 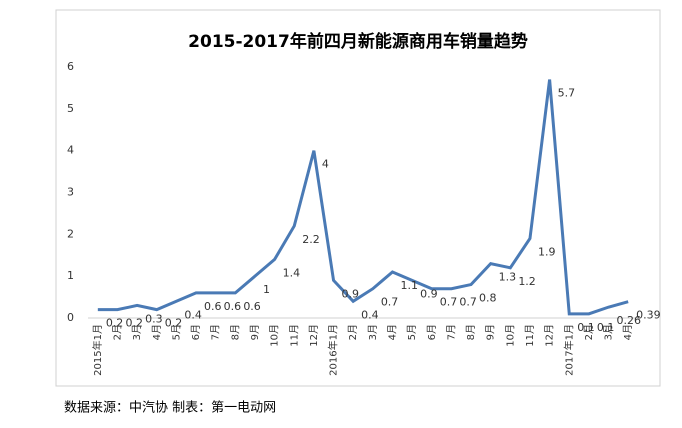 I want to click on source-note: 数据来源：中汽协 制表：第一电动网, so click(x=170, y=408).